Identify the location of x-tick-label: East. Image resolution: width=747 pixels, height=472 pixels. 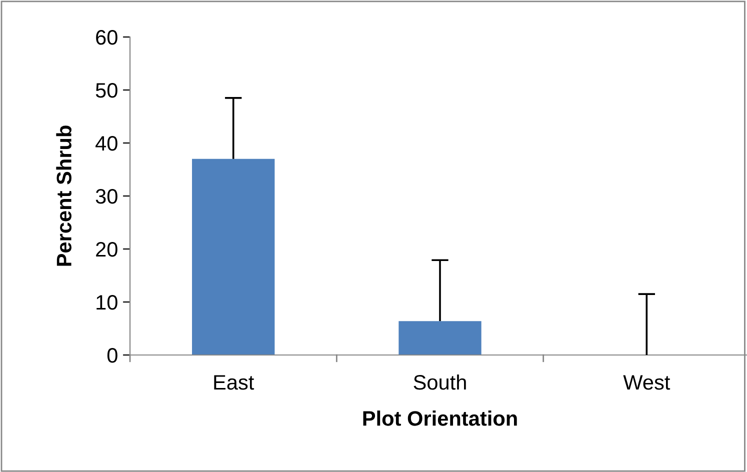
(234, 382).